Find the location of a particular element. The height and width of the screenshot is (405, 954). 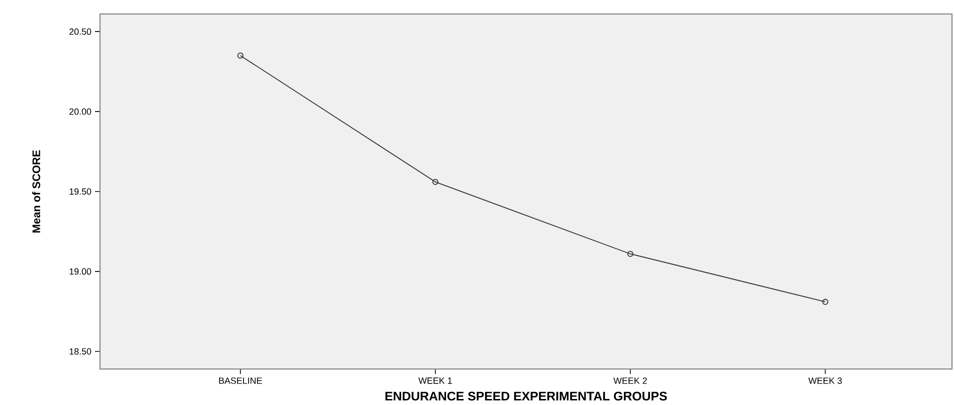

x-axis-title: ENDURANCE SPEED EXPERIMENTAL GROUPS is located at coordinates (526, 396).